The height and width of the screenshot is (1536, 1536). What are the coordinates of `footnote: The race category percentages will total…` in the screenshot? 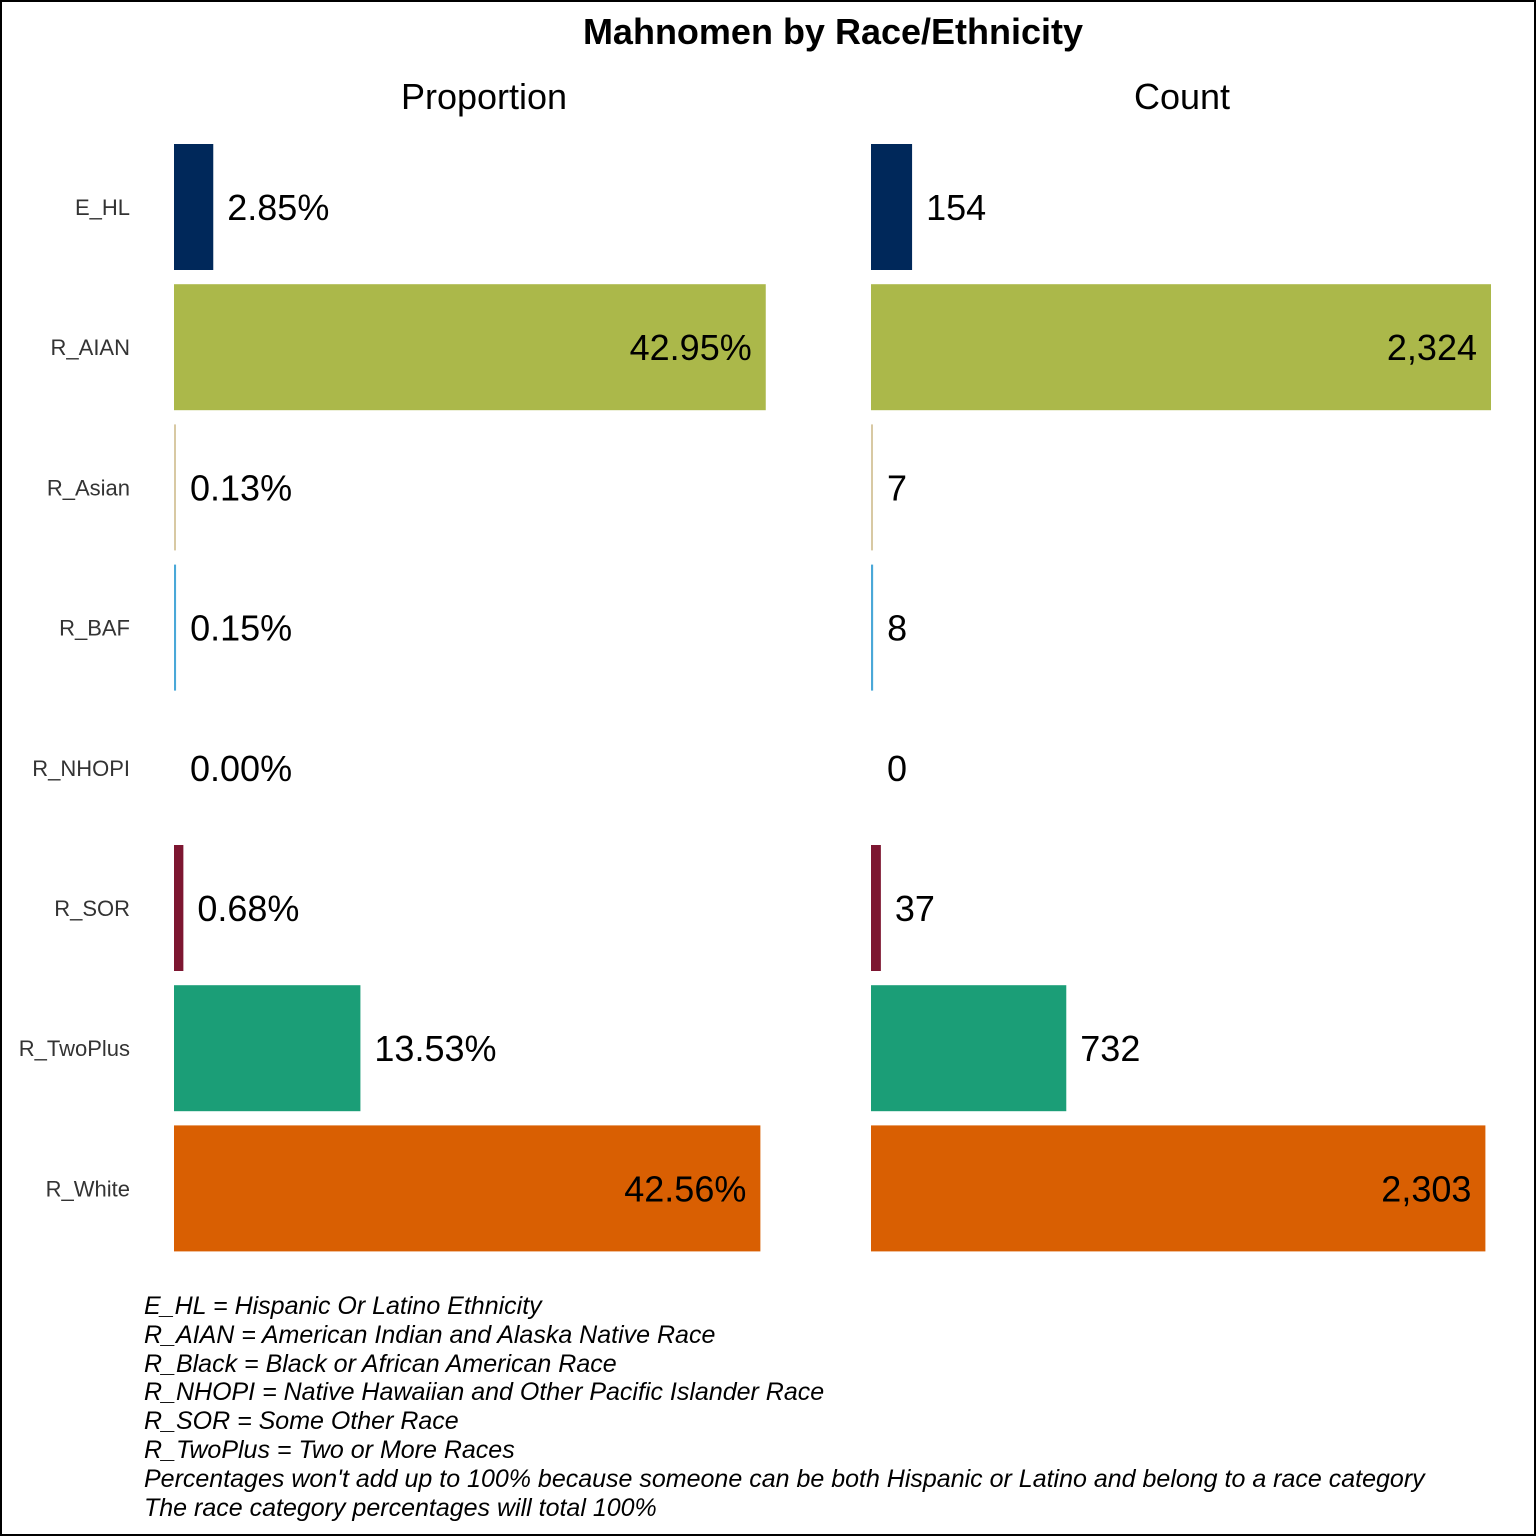 It's located at (400, 1507).